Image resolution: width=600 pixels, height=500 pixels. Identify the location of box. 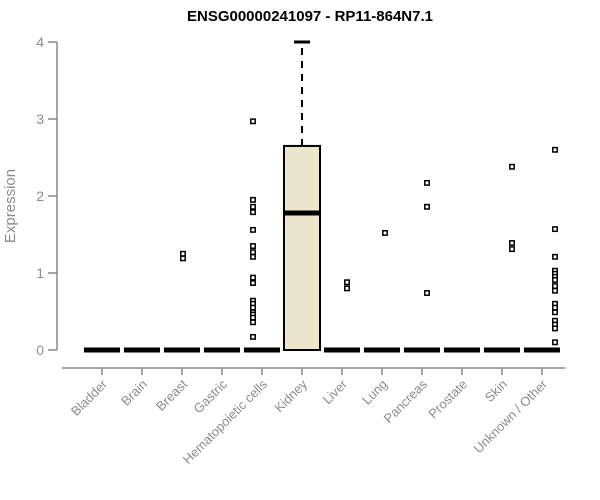
(302, 247).